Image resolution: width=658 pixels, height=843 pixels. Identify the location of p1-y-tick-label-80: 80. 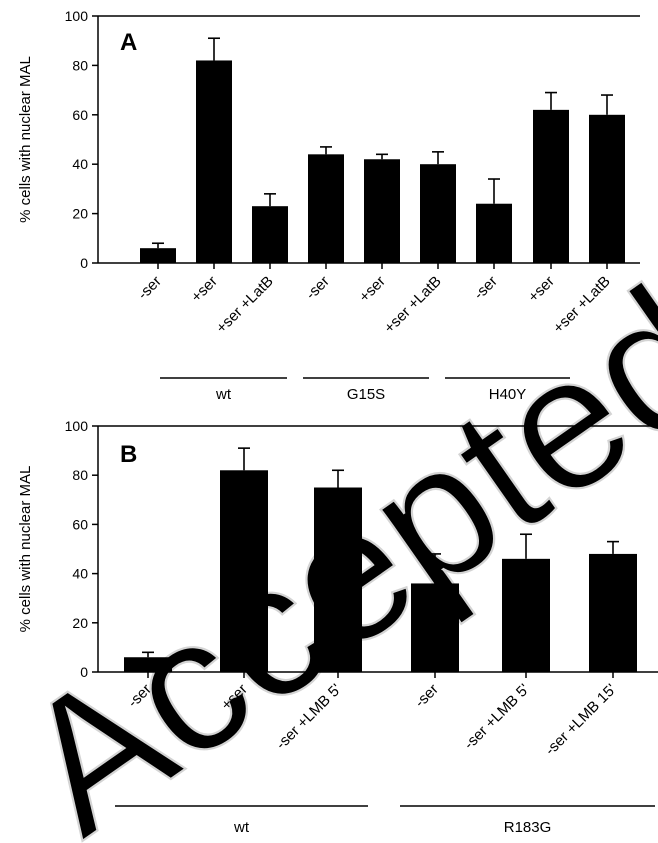
(80, 65).